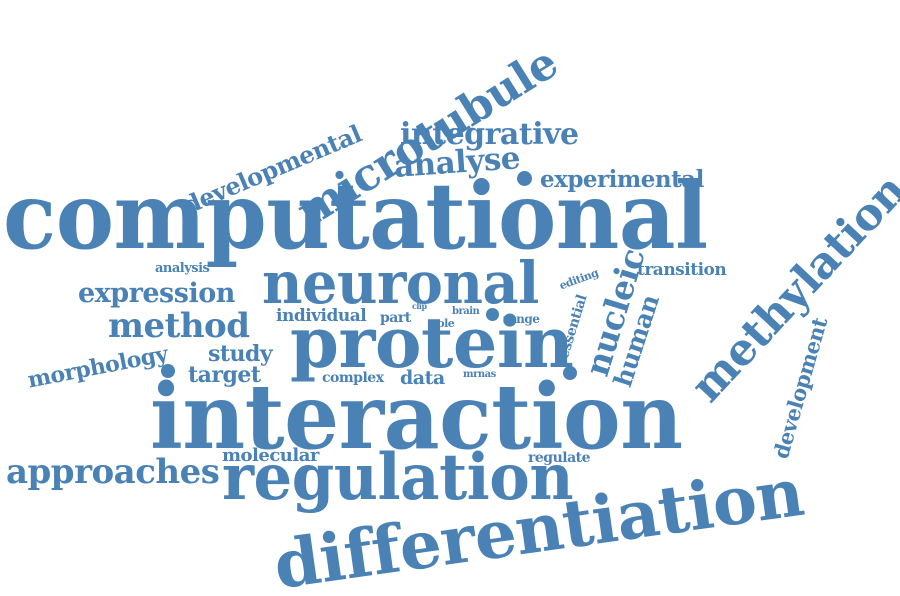 The width and height of the screenshot is (900, 596). I want to click on word-protein: protein, so click(432, 342).